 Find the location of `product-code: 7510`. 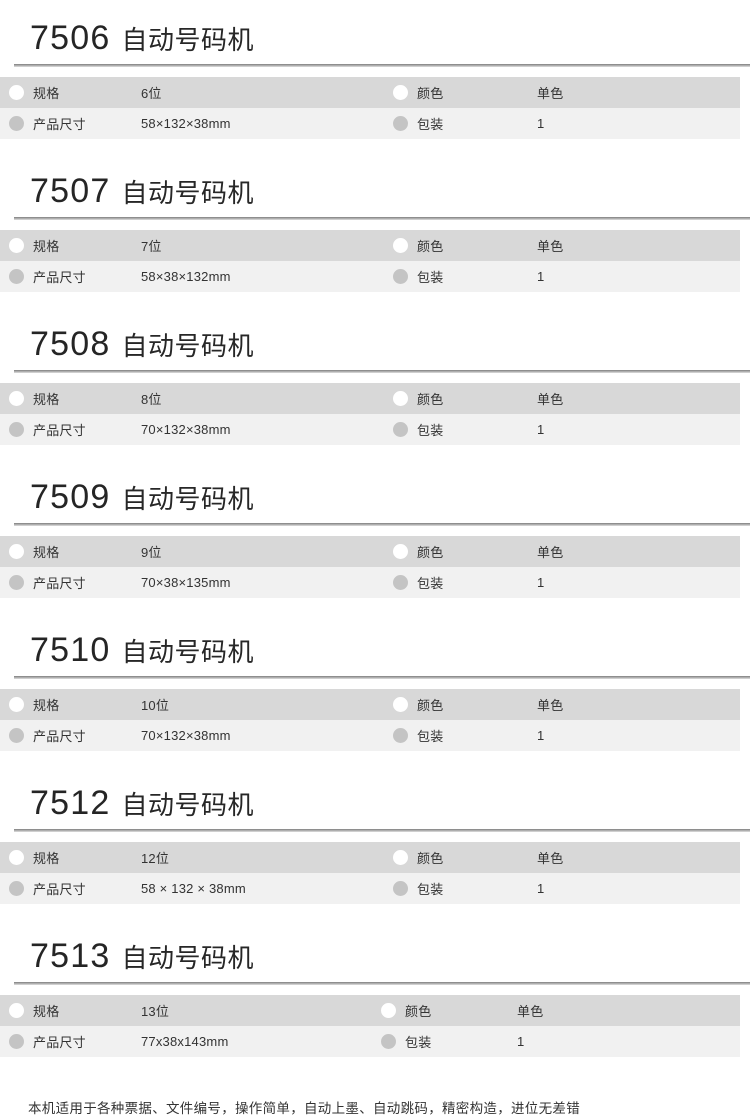

product-code: 7510 is located at coordinates (70, 650).